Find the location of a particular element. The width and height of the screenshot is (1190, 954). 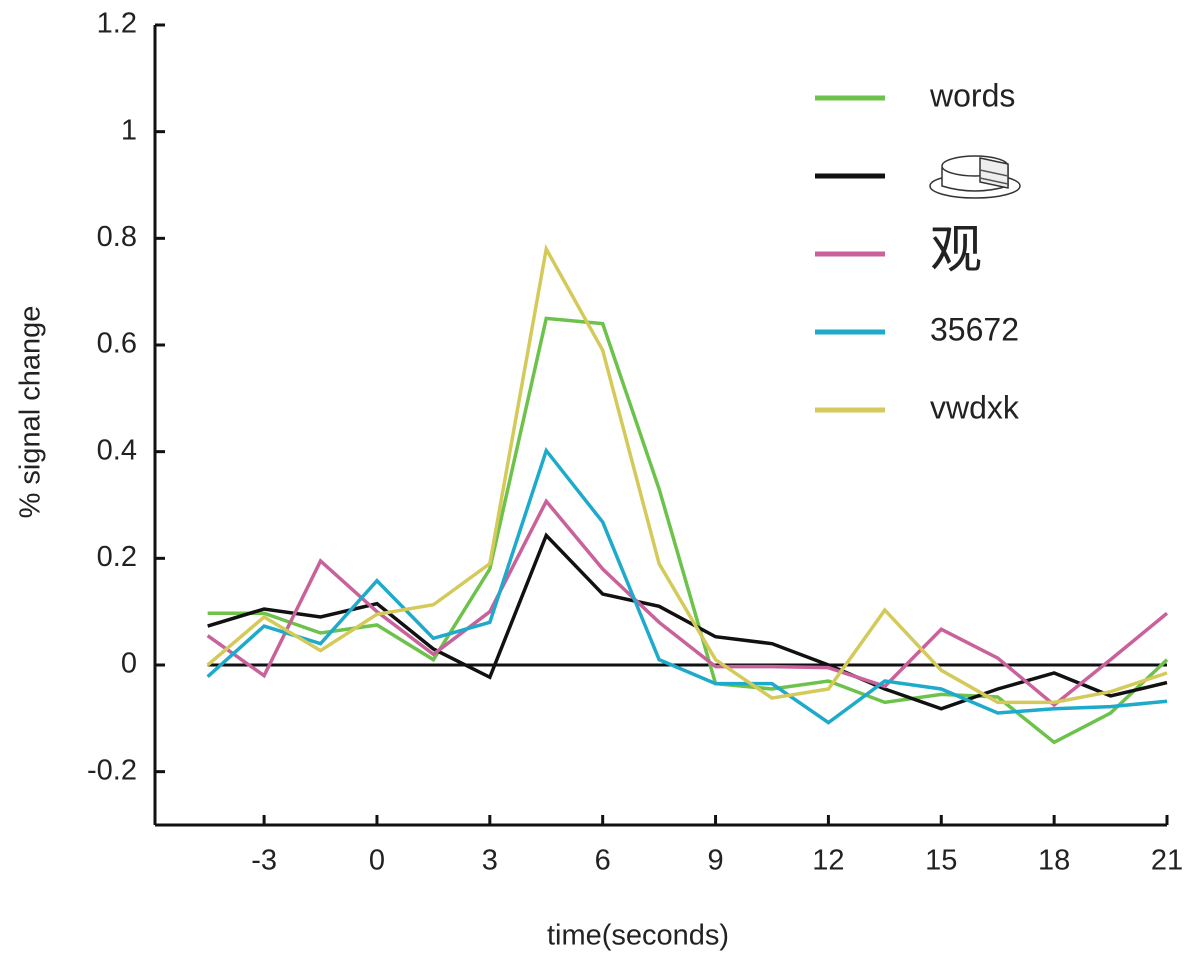

y-tick-label: 0.6 is located at coordinates (117, 344).